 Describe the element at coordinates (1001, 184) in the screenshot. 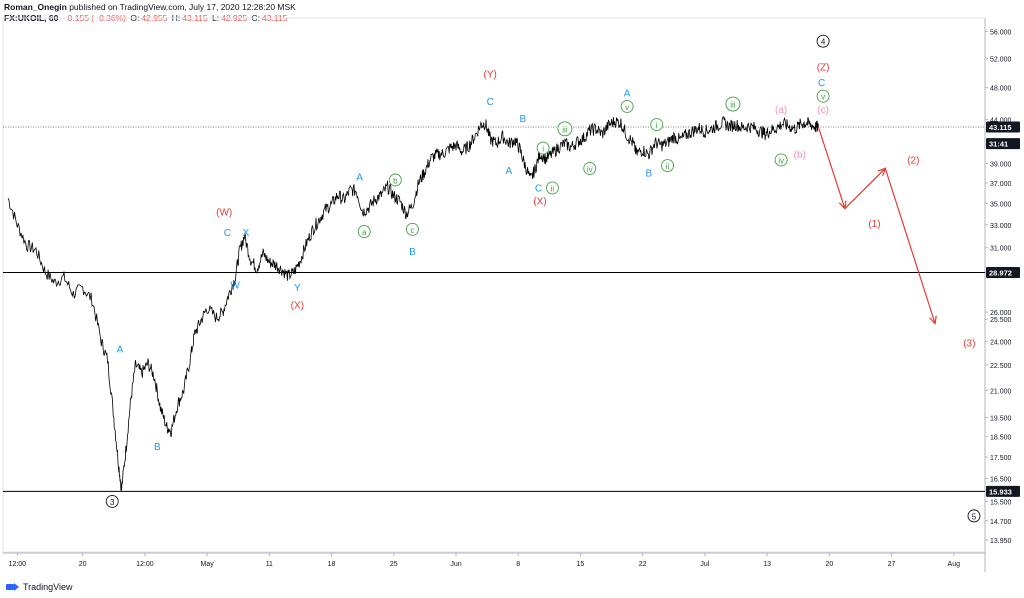

I see `y-tick-label: 37.000` at that location.